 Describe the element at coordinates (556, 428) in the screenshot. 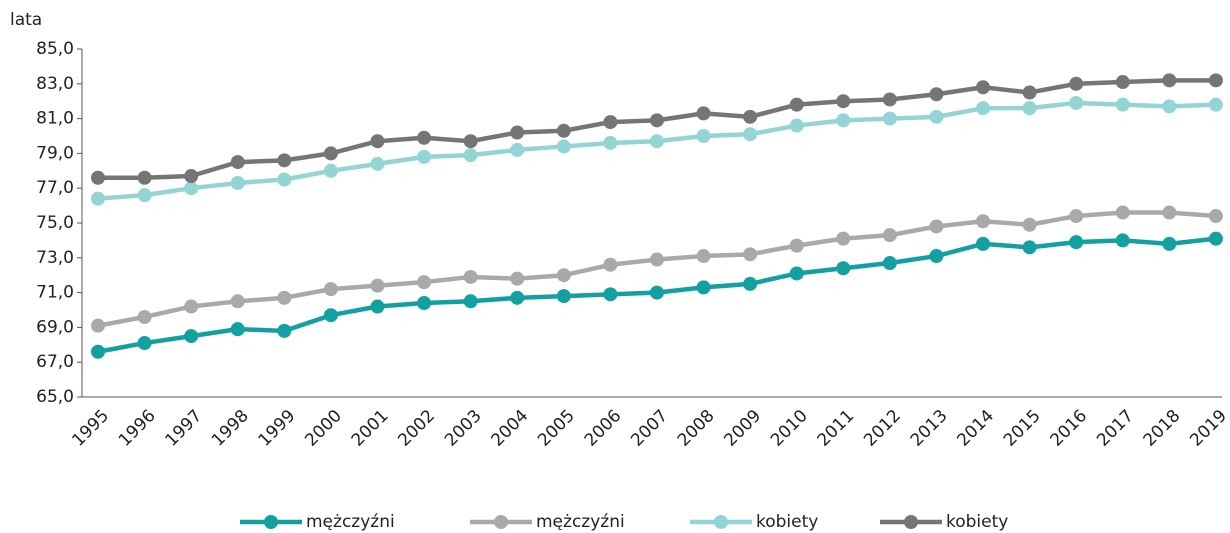

I see `x-tick-label: 2005` at that location.